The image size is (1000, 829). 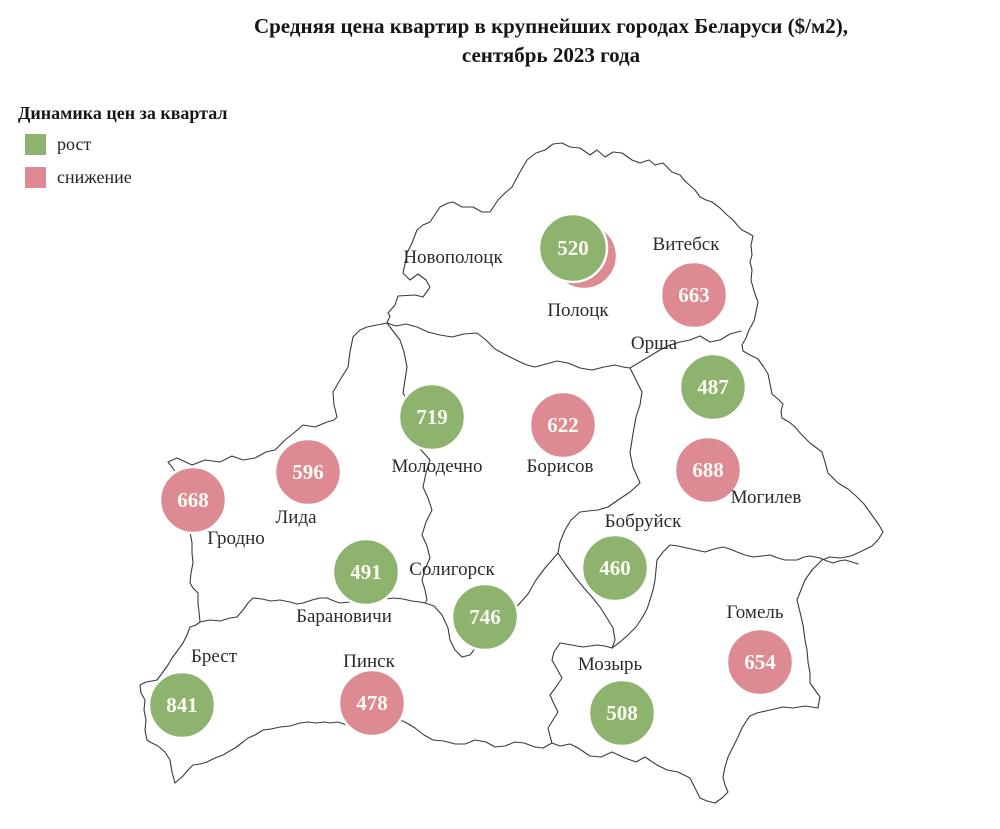 What do you see at coordinates (453, 257) in the screenshot?
I see `city-label: Новополоцк` at bounding box center [453, 257].